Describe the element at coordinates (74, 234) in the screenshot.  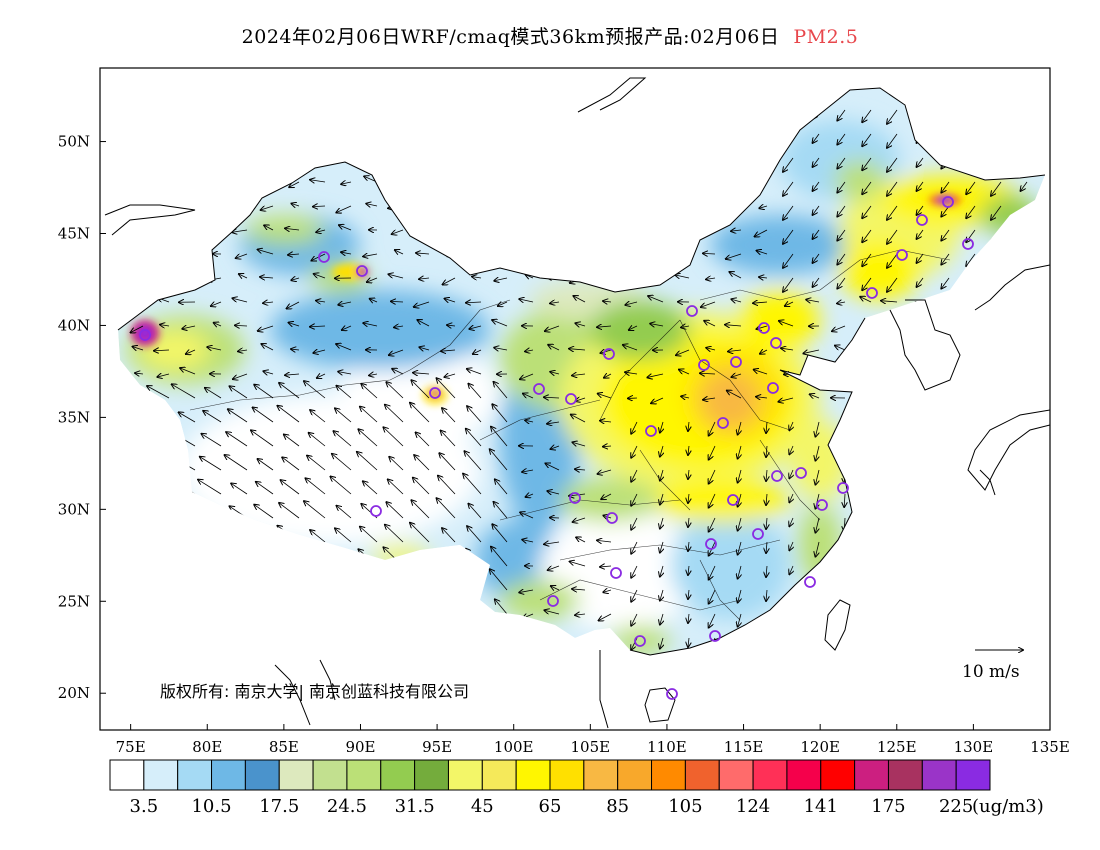
I see `lat-tick-label: 45N` at that location.